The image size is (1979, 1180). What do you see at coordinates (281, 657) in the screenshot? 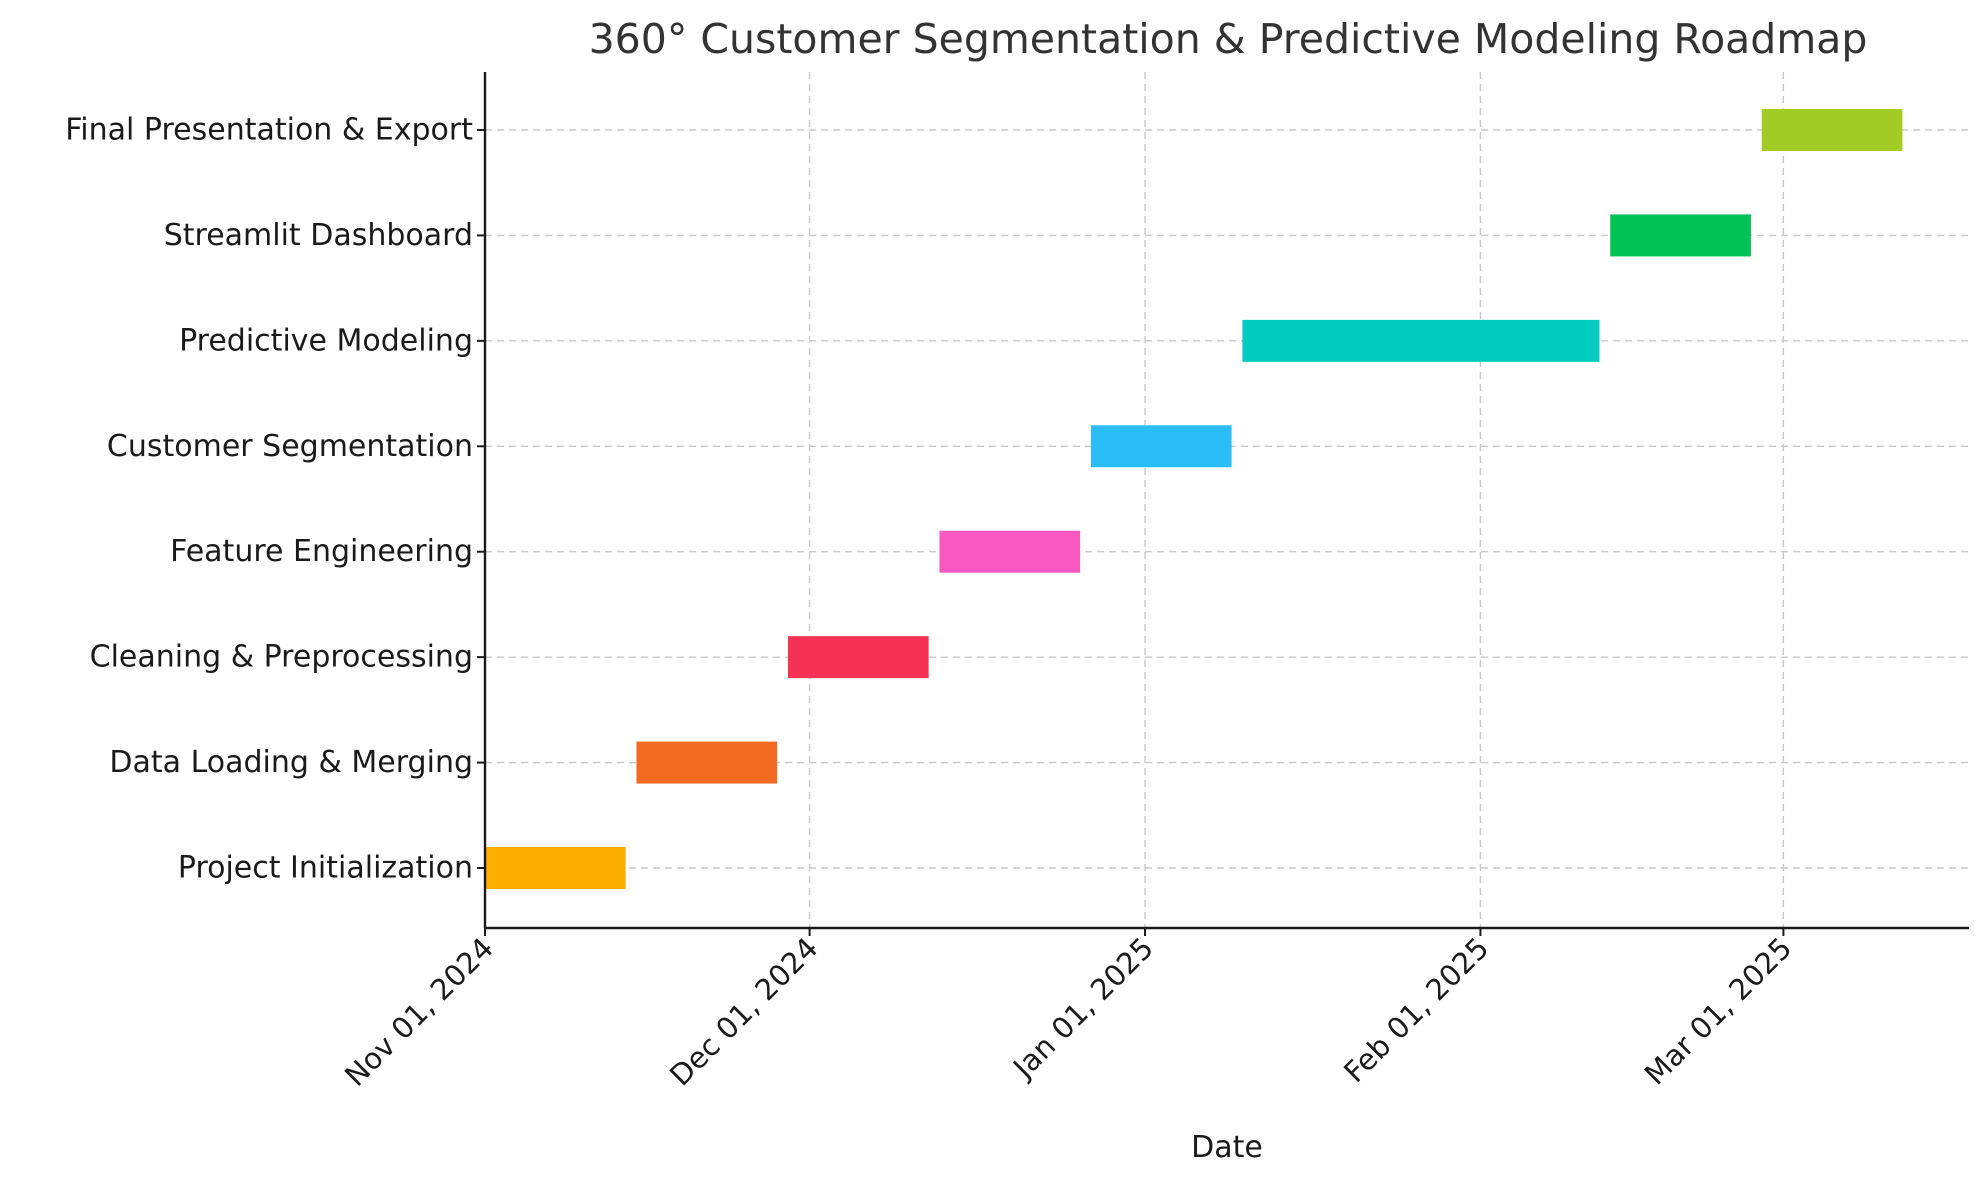
I see `y-tick-label: Cleaning & Preprocessing` at bounding box center [281, 657].